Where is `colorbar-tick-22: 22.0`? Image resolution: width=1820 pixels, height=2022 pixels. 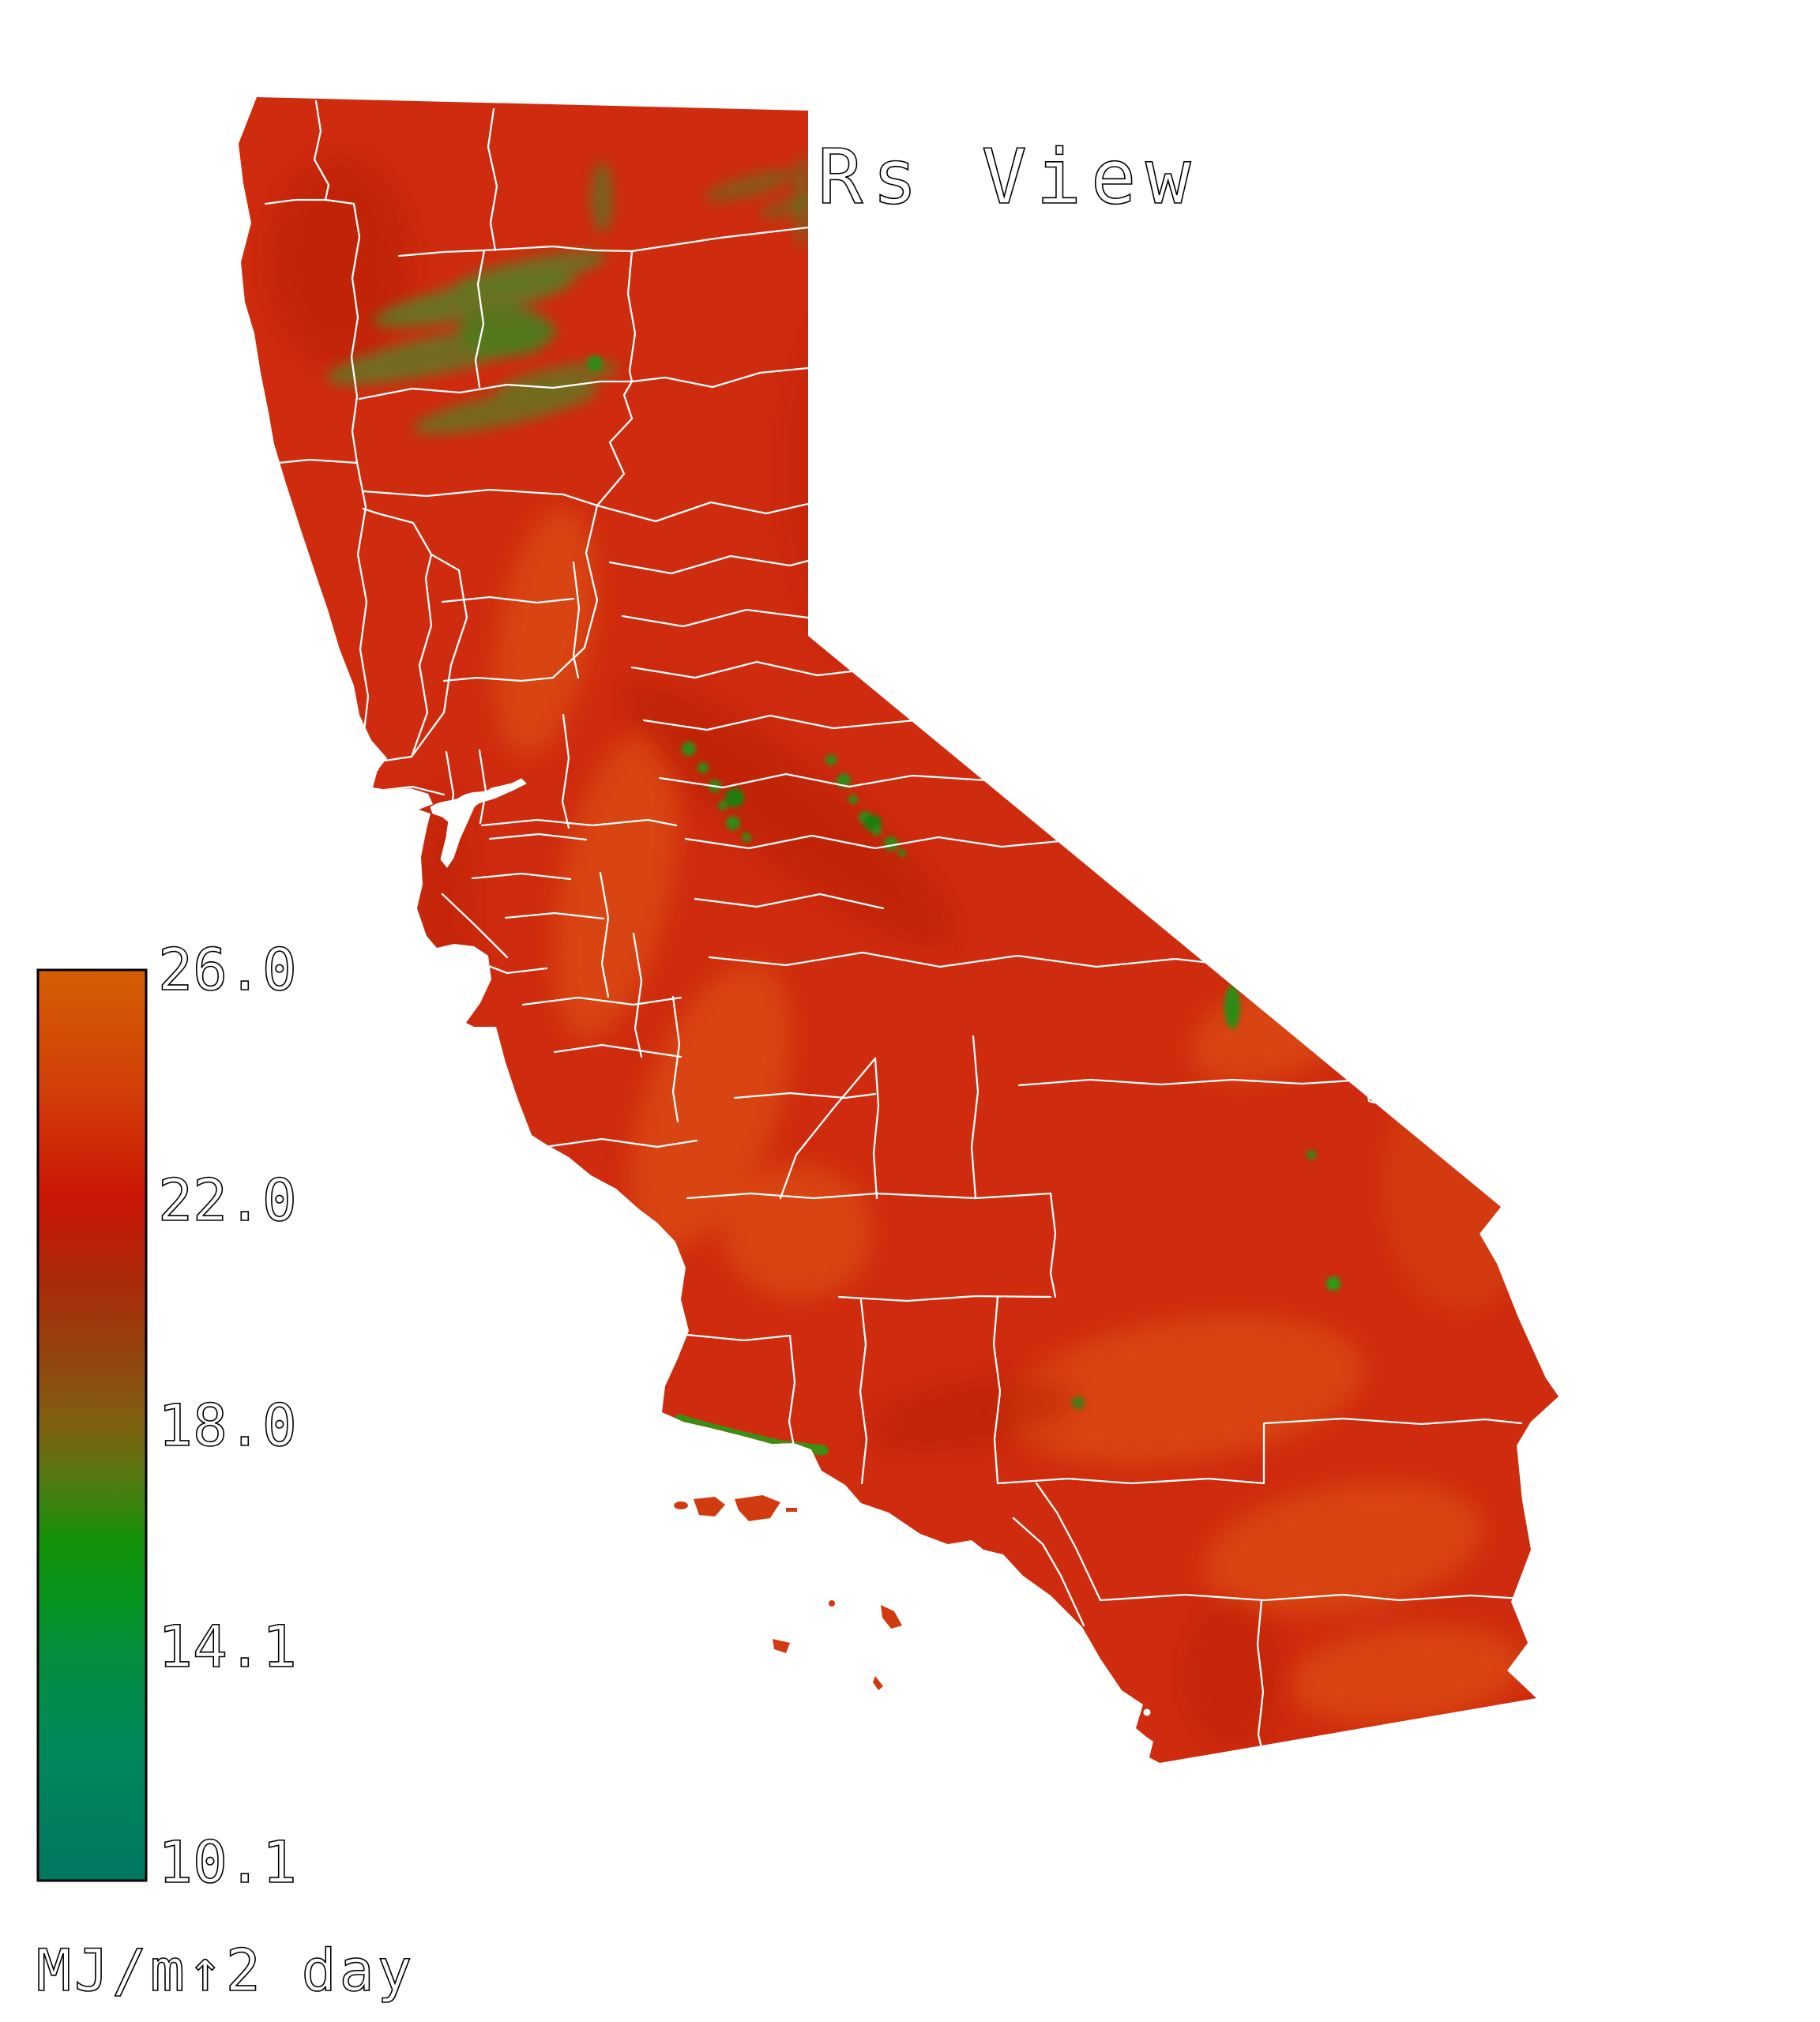 colorbar-tick-22: 22.0 is located at coordinates (227, 1201).